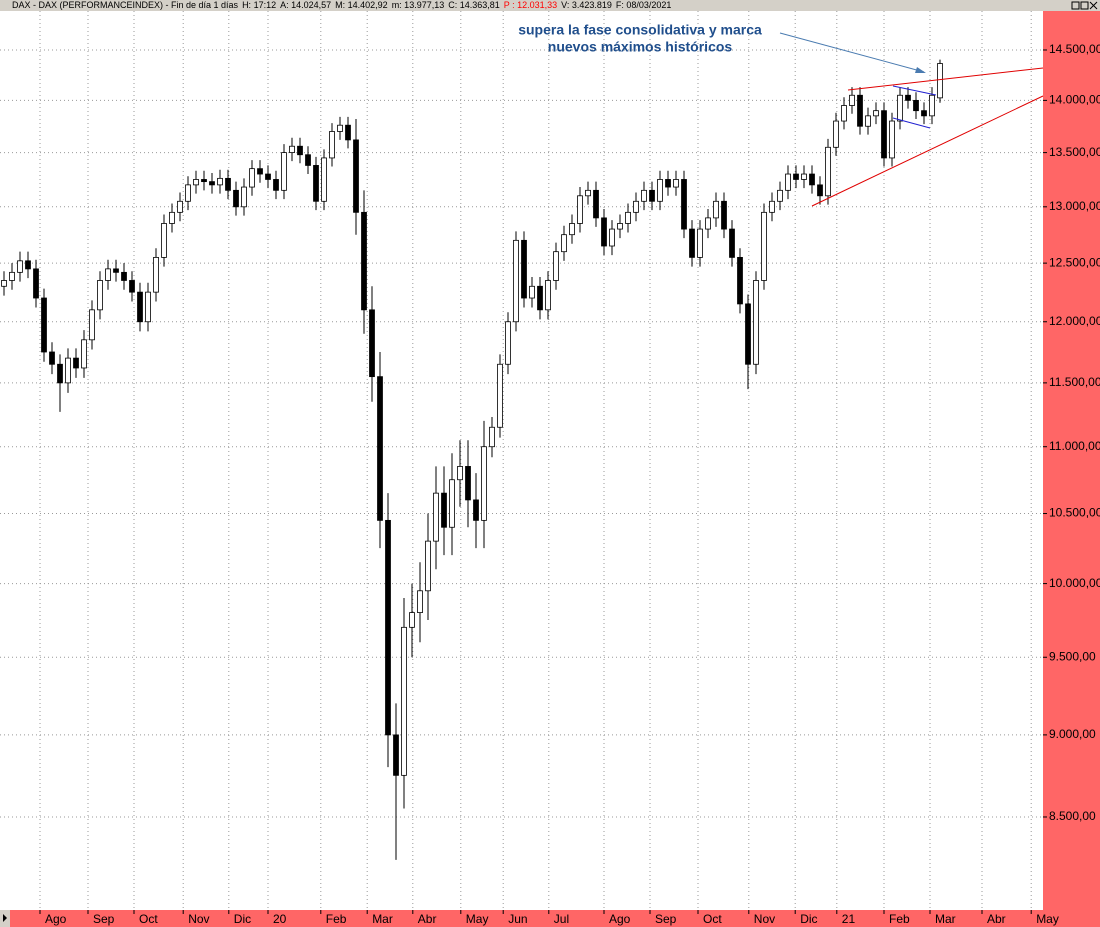 The width and height of the screenshot is (1100, 927). Describe the element at coordinates (280, 919) in the screenshot. I see `x-tick-label: 20` at that location.